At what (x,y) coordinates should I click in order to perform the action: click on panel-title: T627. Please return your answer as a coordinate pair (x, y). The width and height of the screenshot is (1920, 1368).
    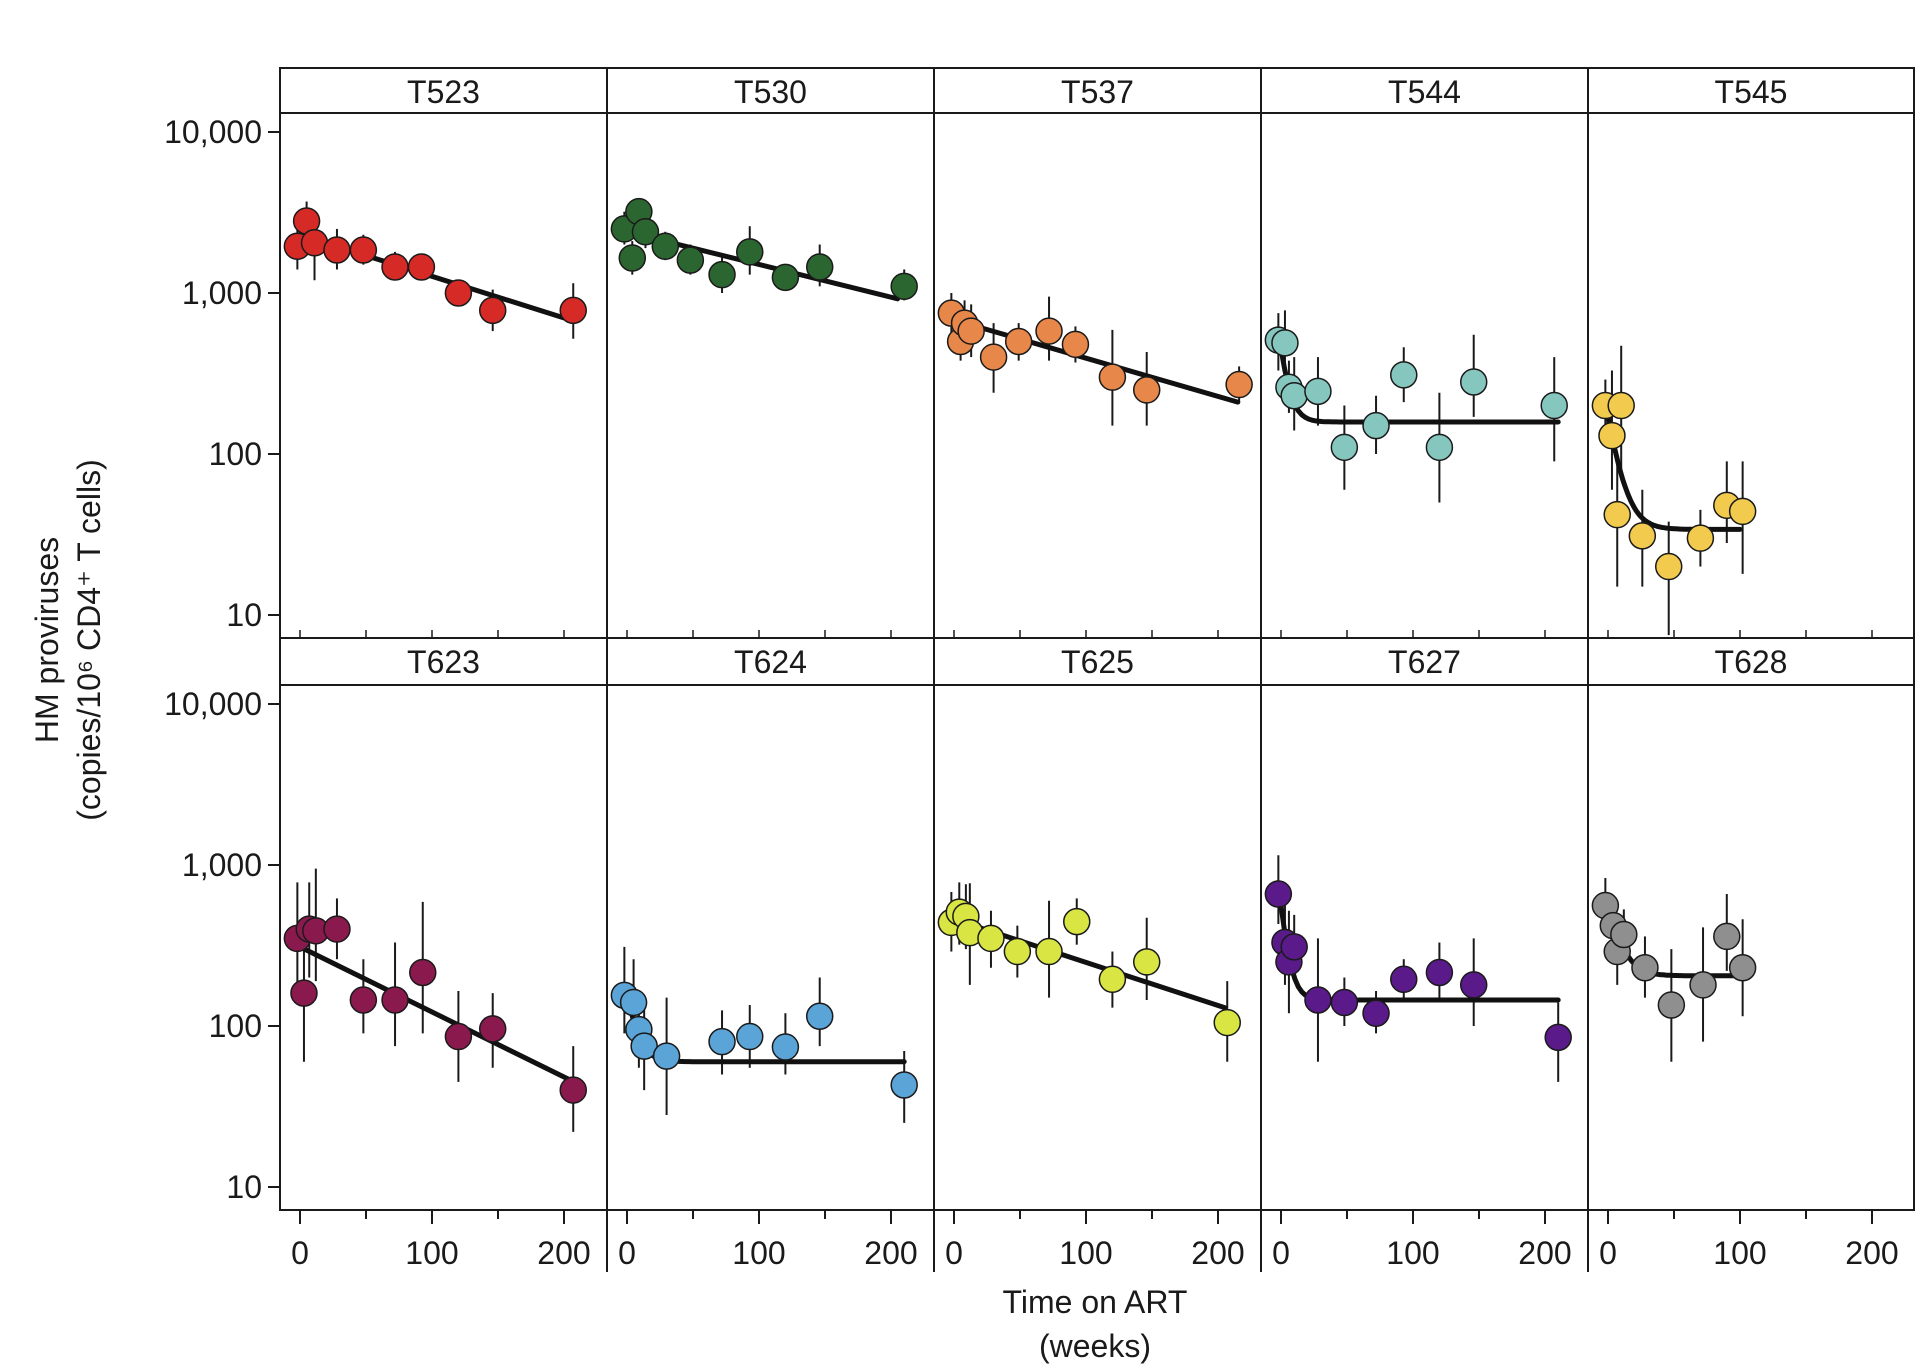
    Looking at the image, I should click on (1424, 662).